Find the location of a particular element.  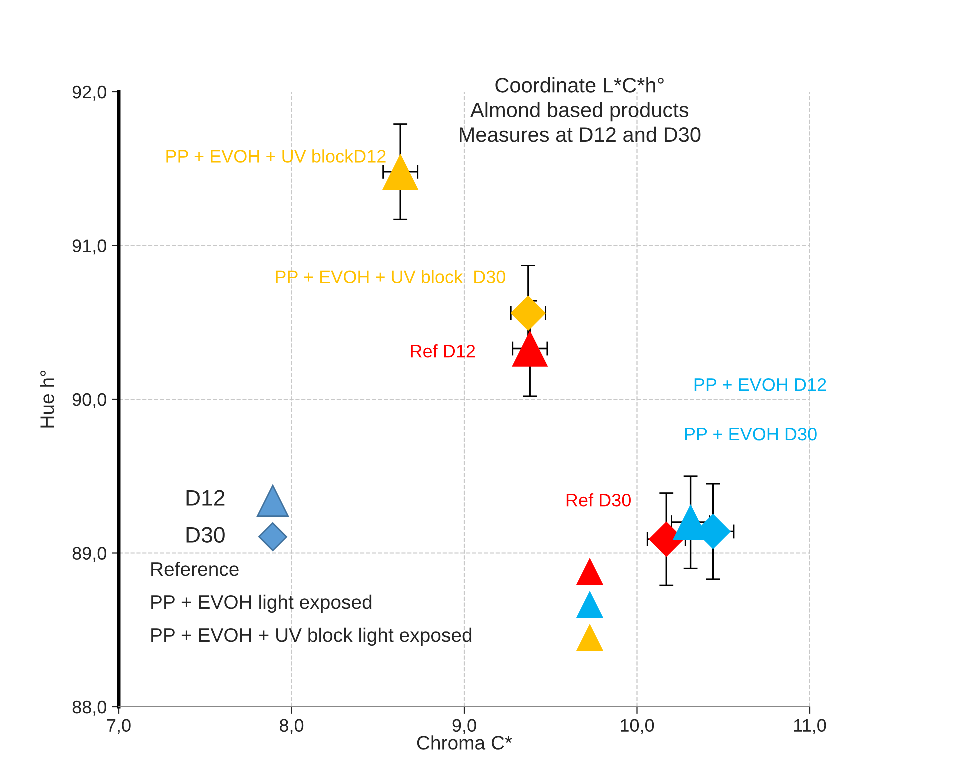

y-tick-label: 89,0 is located at coordinates (89, 554).